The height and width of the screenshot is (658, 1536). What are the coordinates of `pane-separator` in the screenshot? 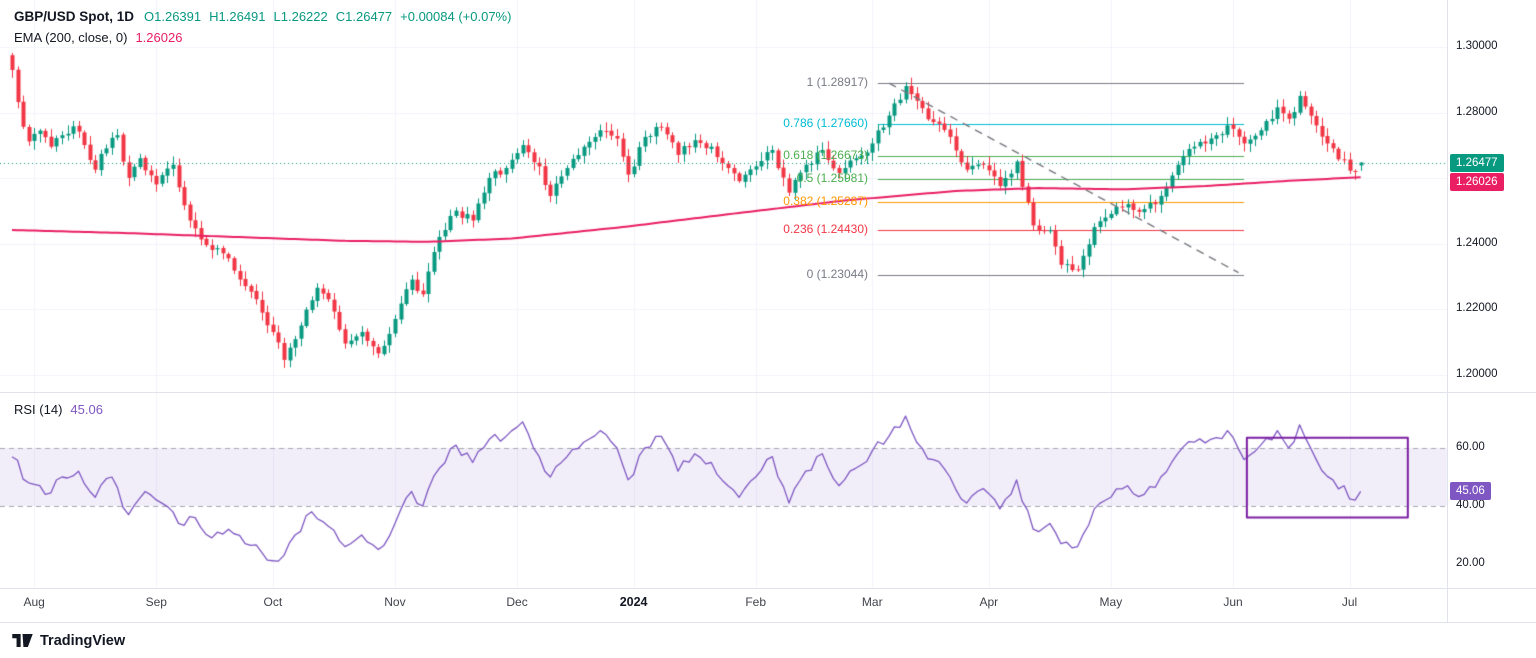 It's located at (768, 392).